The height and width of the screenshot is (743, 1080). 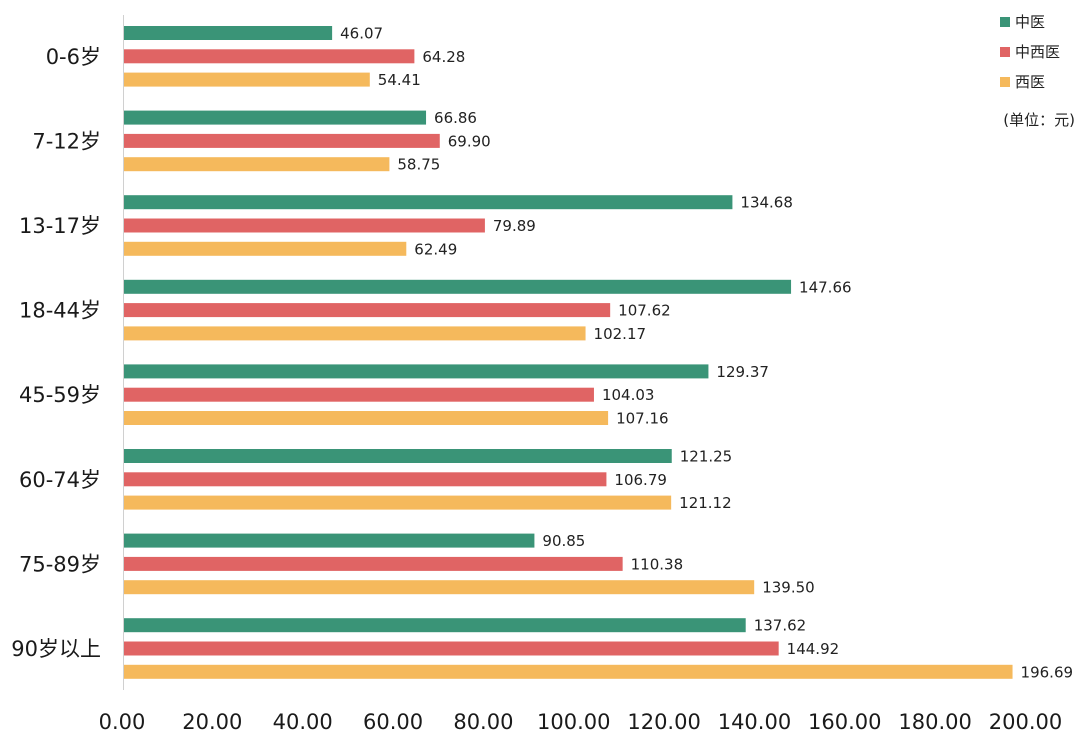 I want to click on x-tick-label: 100.00, so click(x=573, y=722).